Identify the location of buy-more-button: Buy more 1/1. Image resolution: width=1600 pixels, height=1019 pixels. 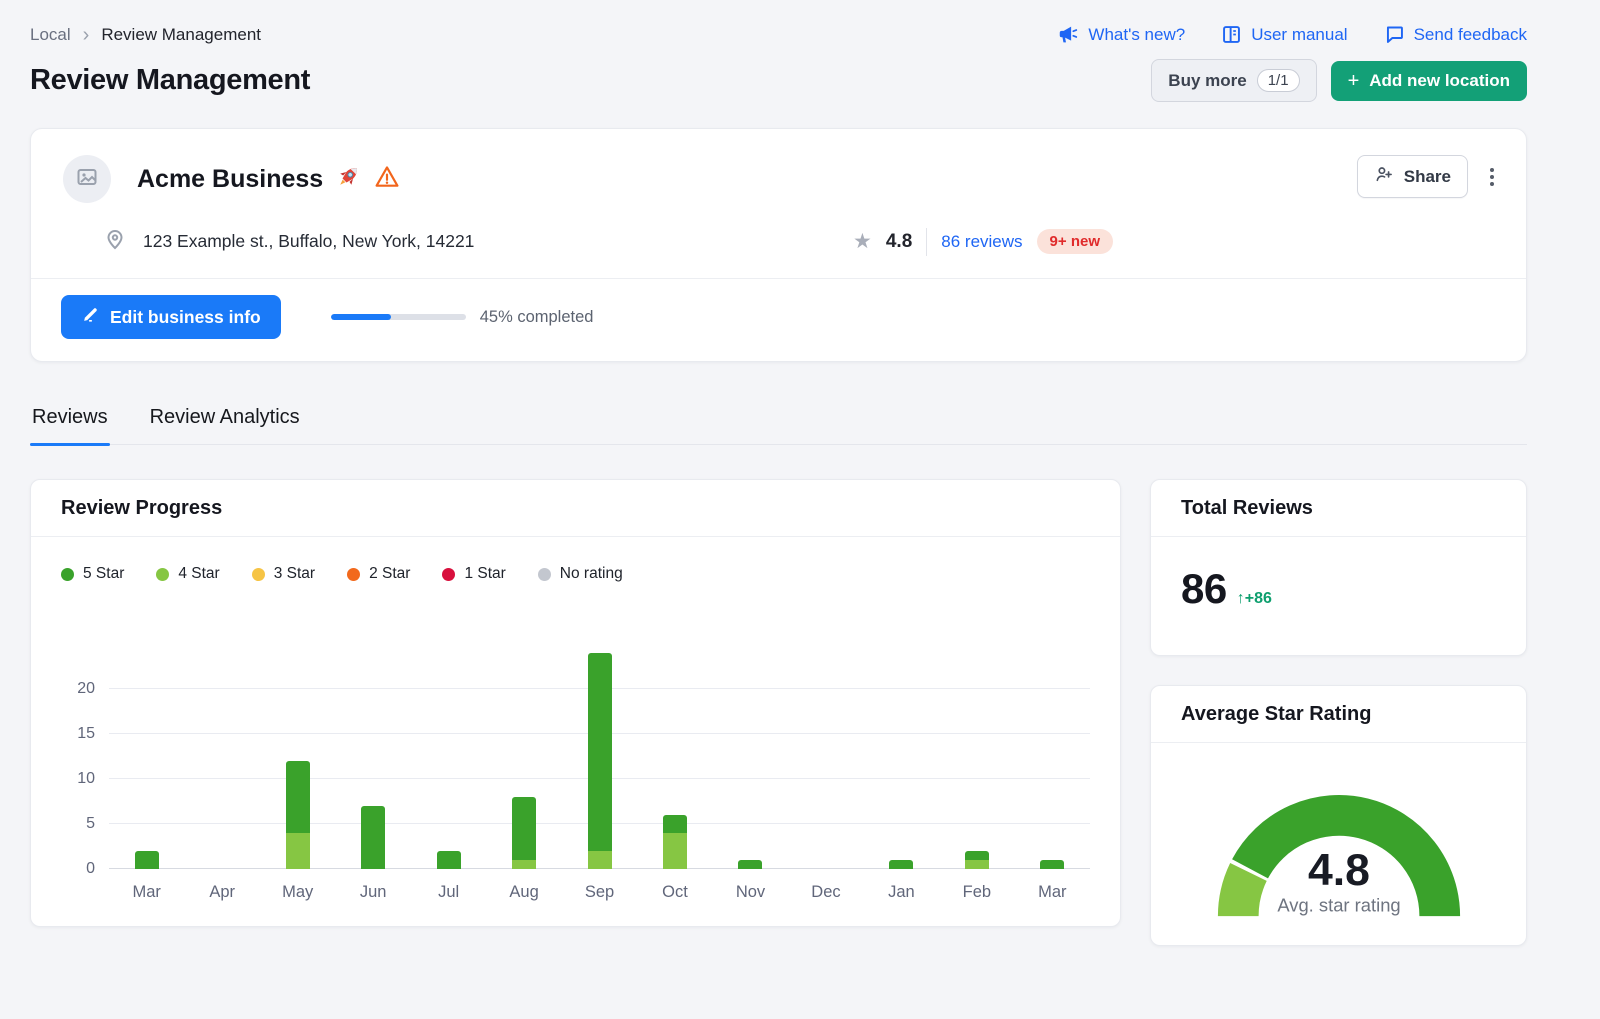
(1234, 80).